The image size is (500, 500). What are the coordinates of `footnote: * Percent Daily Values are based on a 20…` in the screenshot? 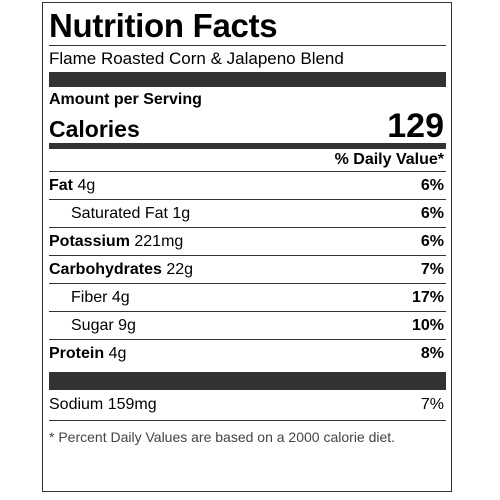 It's located at (222, 437).